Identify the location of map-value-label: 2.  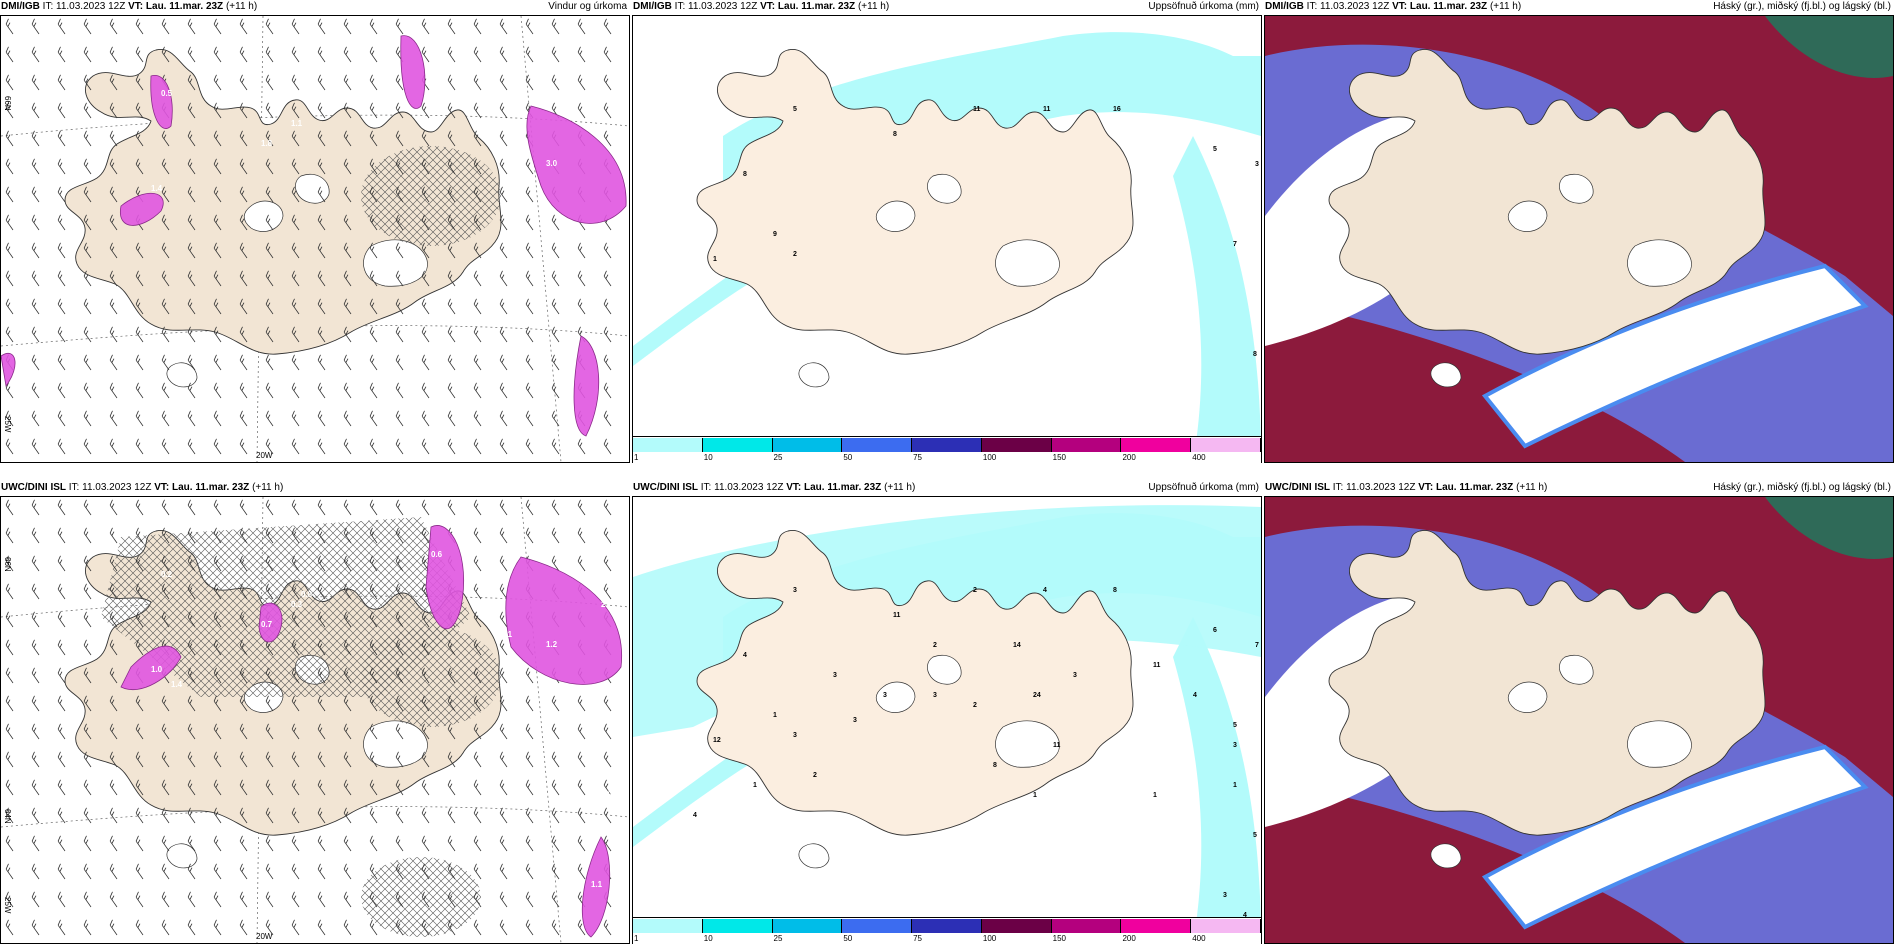
(975, 590).